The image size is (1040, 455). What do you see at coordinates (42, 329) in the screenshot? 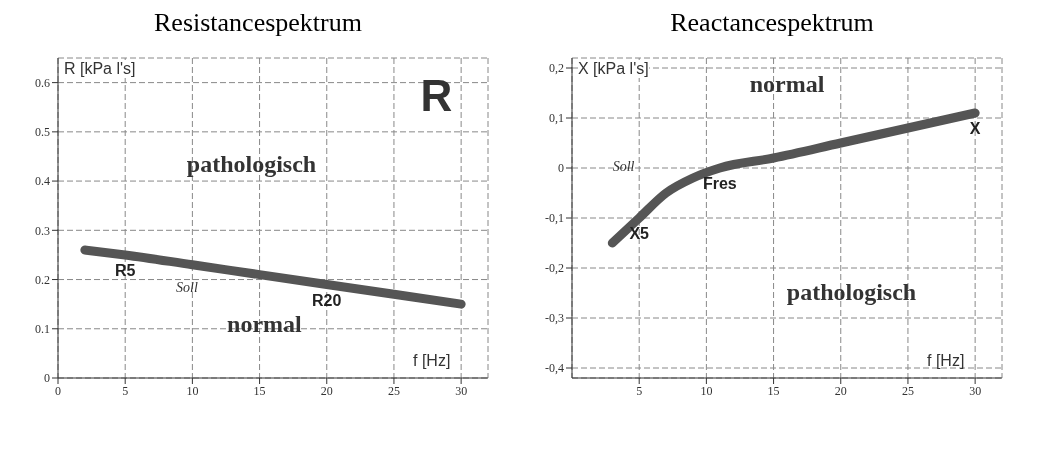
I see `y-tick-label: 0.1` at bounding box center [42, 329].